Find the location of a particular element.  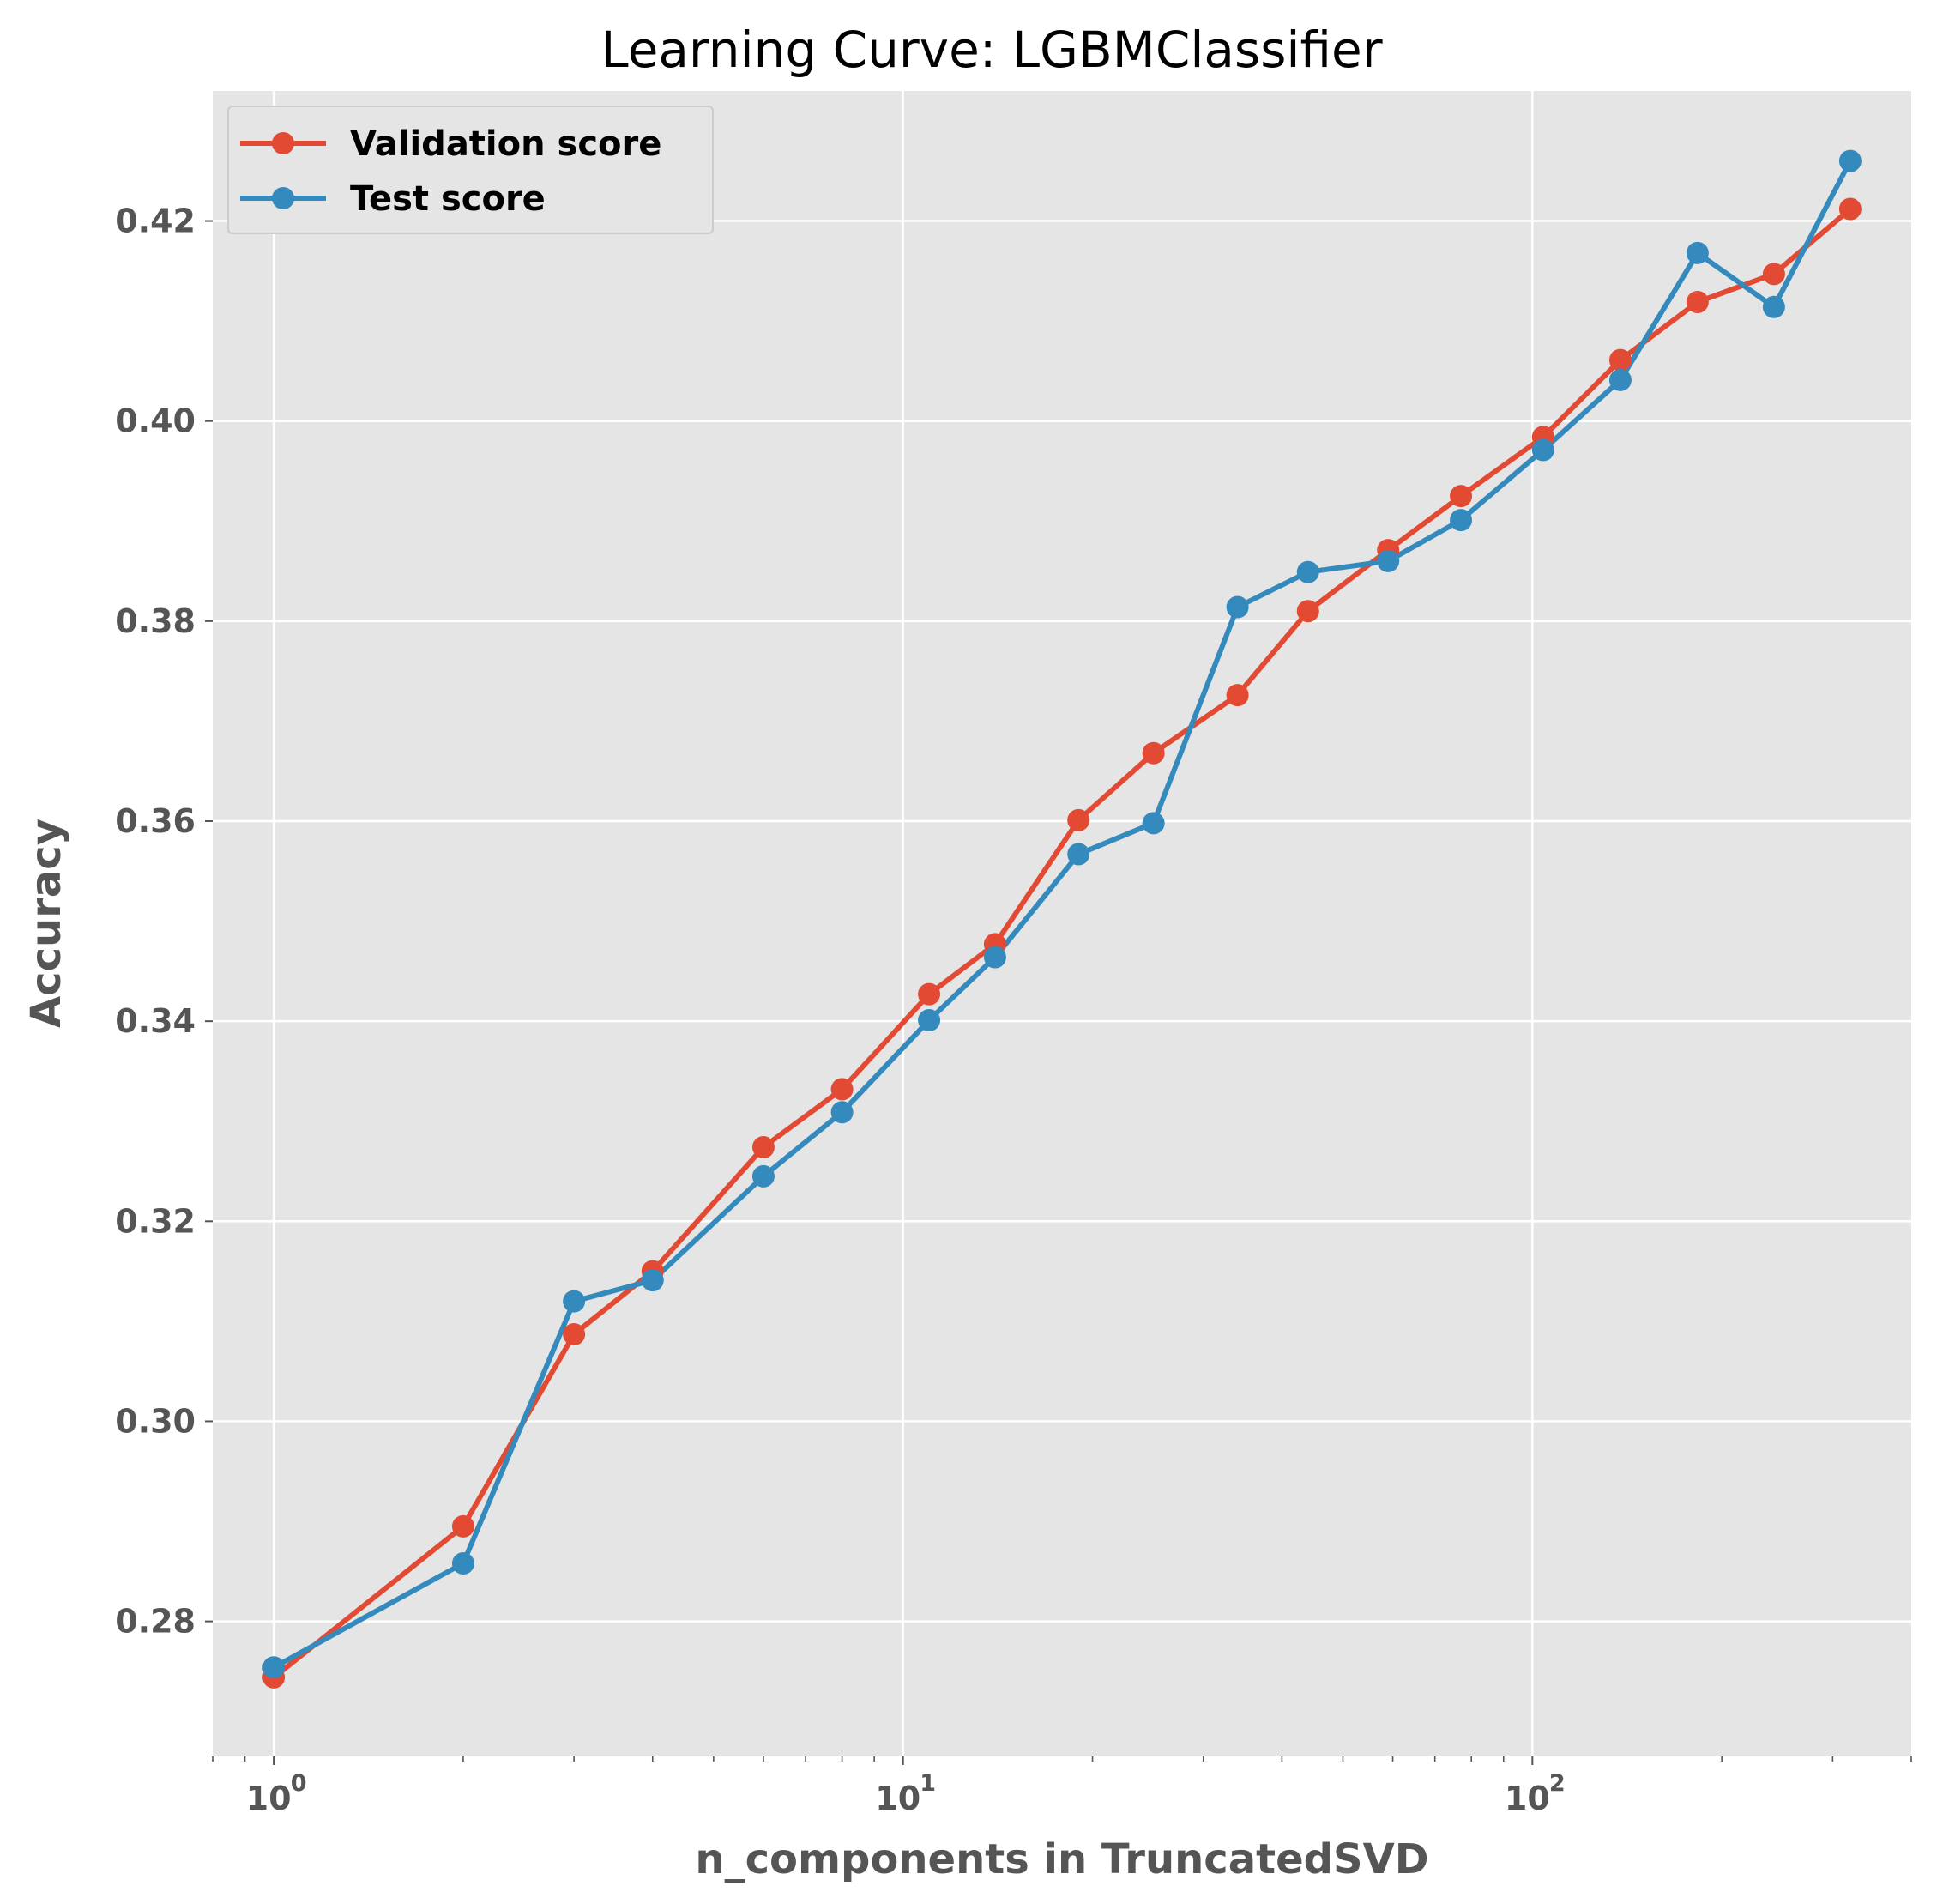

legend-test-marker is located at coordinates (283, 198).